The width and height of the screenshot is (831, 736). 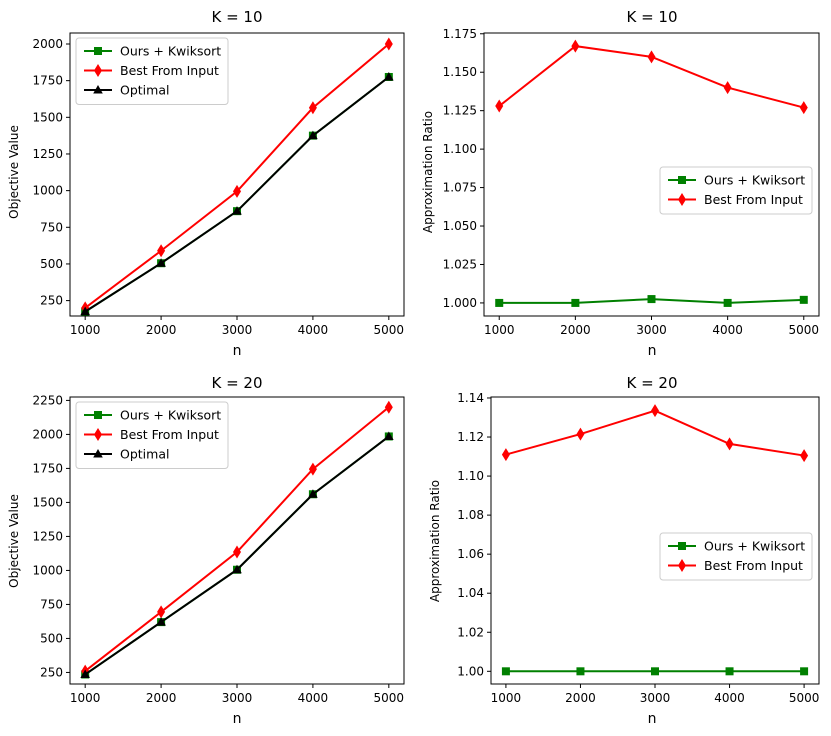 I want to click on y-tick-label: 2000, so click(x=47, y=434).